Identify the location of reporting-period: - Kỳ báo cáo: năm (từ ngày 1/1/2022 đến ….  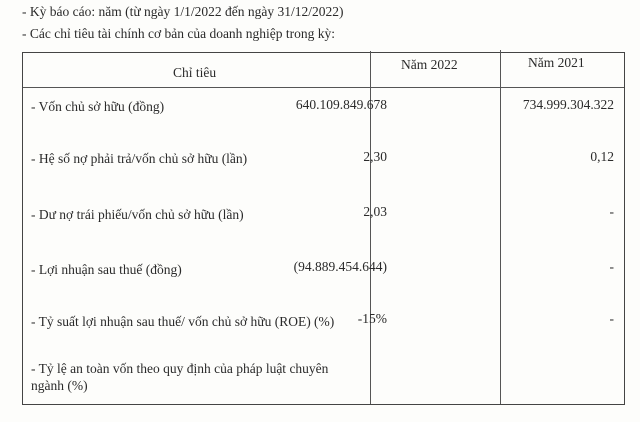
(183, 11).